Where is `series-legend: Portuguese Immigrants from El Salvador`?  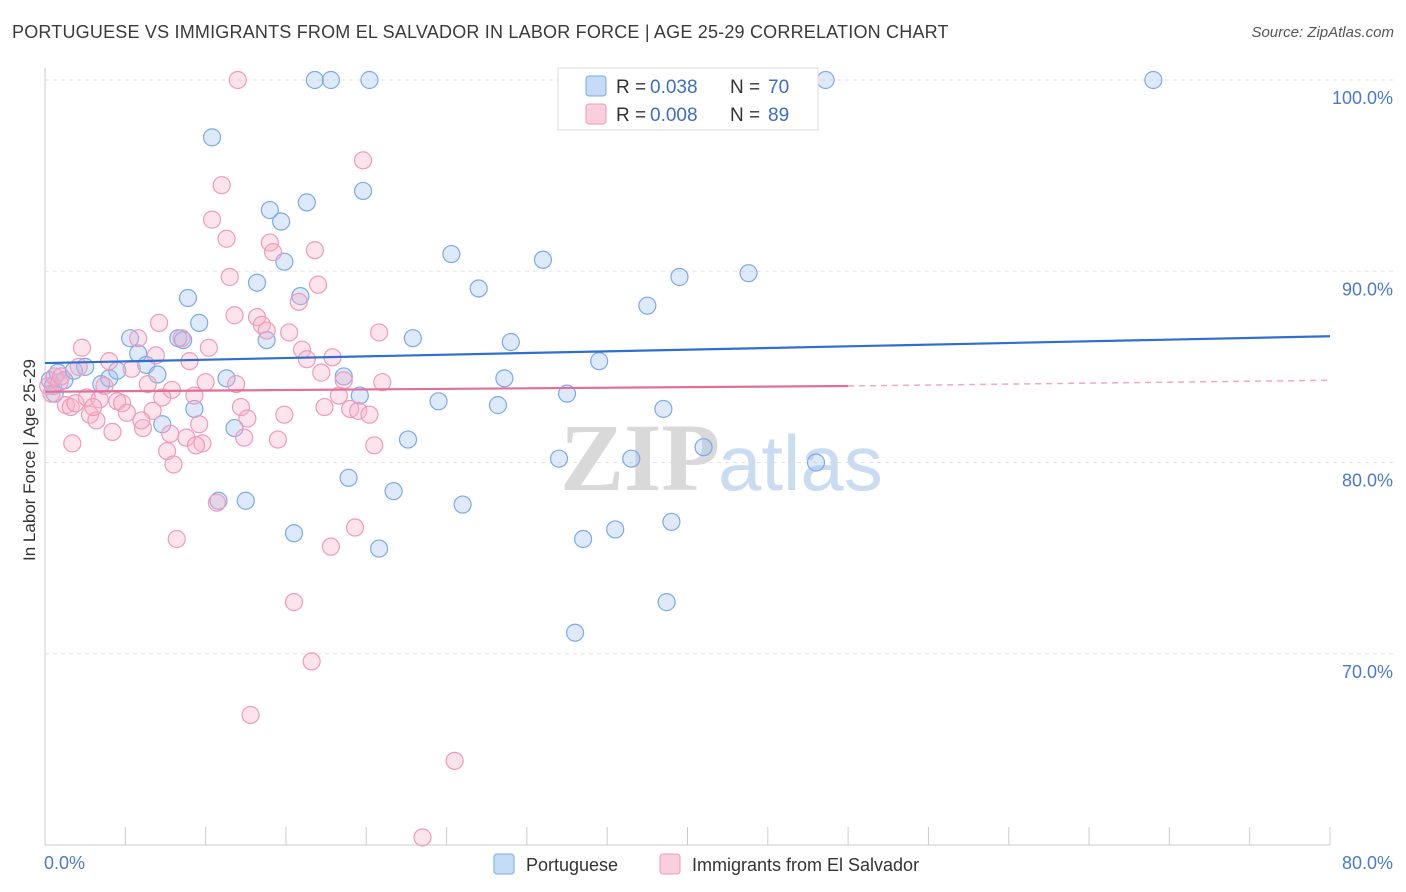
series-legend: Portuguese Immigrants from El Salvador is located at coordinates (706, 864).